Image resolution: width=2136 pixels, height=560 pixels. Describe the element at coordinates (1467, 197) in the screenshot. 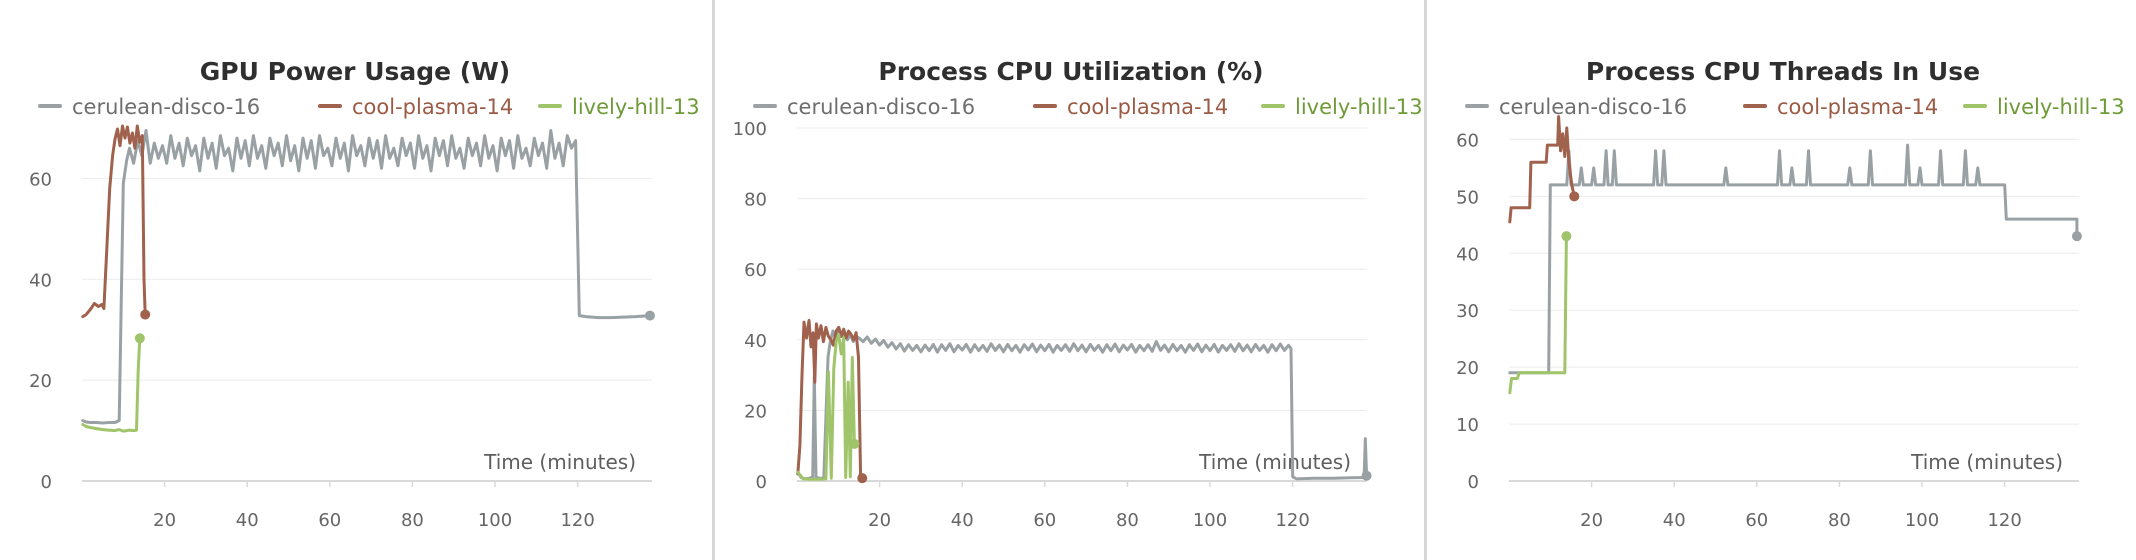

I see `y-tick-label: 50` at that location.